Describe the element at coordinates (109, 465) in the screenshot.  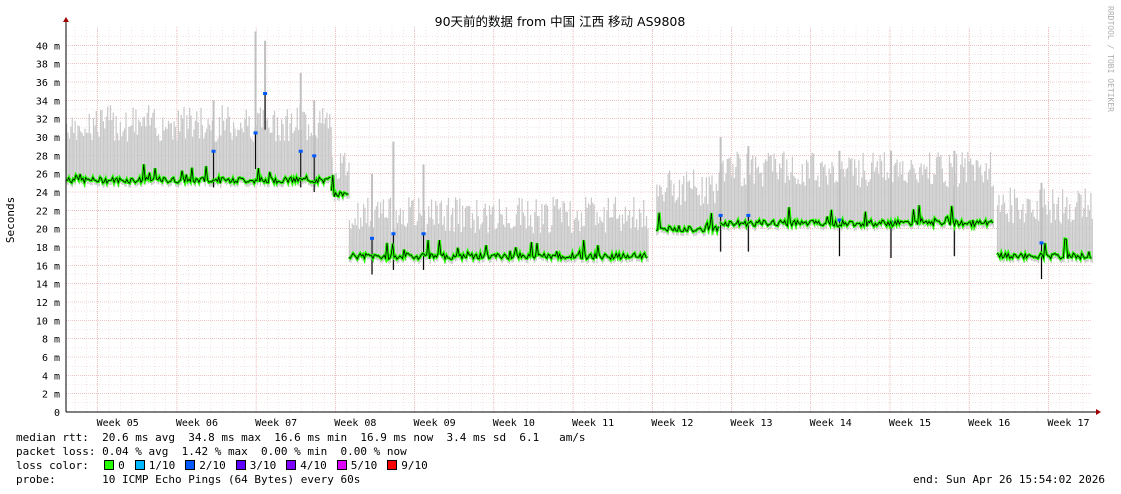
I see `loss-color-swatch` at that location.